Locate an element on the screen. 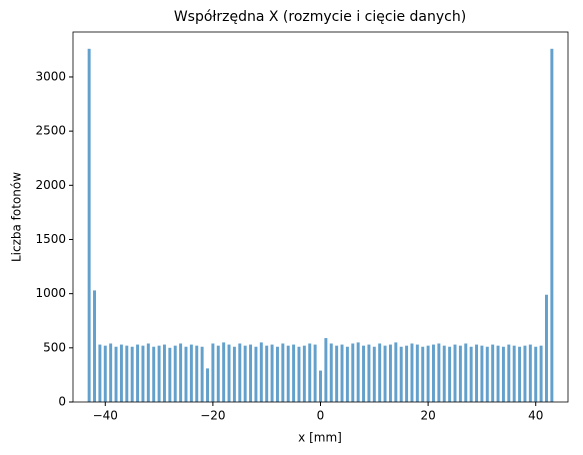  x-tick-label: 0 is located at coordinates (321, 416).